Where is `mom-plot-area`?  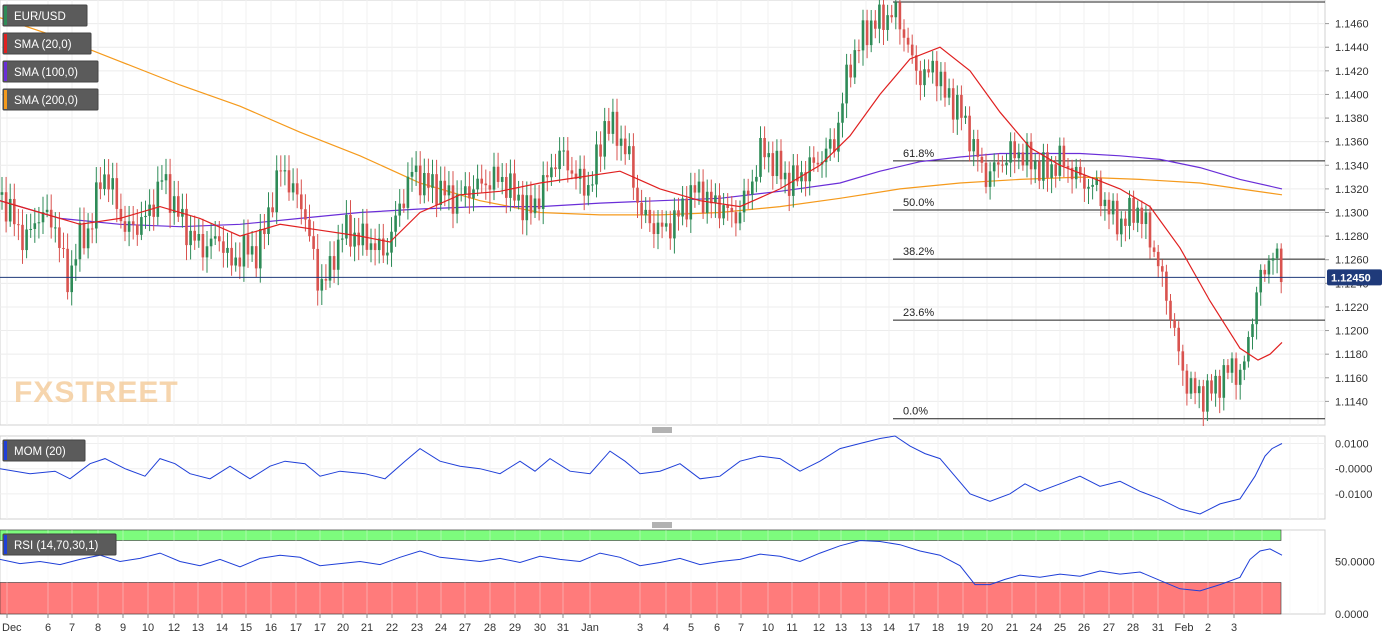 mom-plot-area is located at coordinates (663, 477).